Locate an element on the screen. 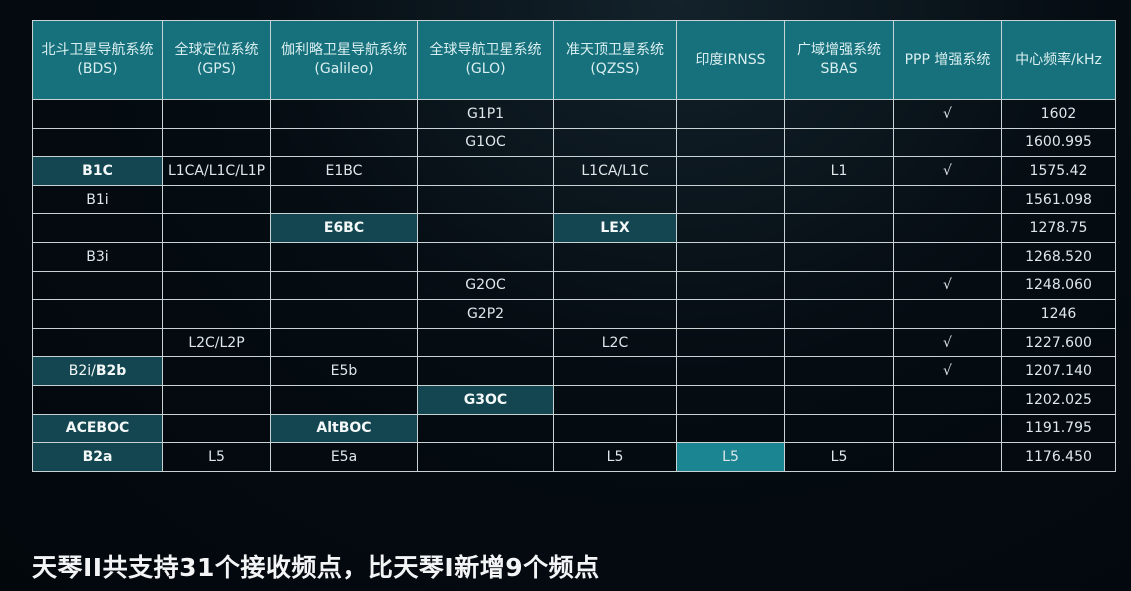 The width and height of the screenshot is (1131, 591). table-cell: B3i is located at coordinates (97, 256).